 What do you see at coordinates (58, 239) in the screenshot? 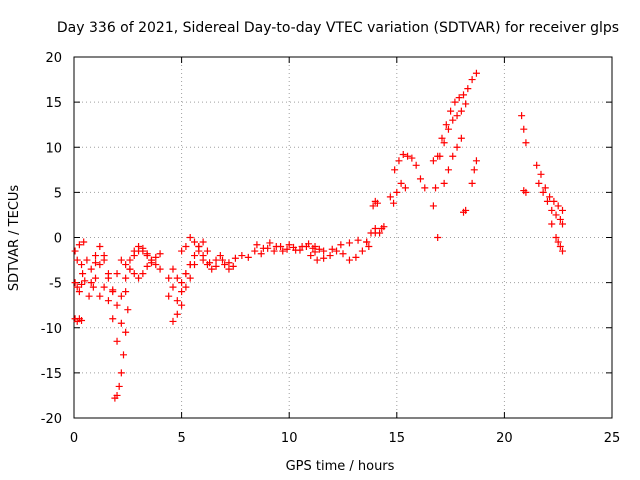
I see `y-tick-label: 0` at bounding box center [58, 239].